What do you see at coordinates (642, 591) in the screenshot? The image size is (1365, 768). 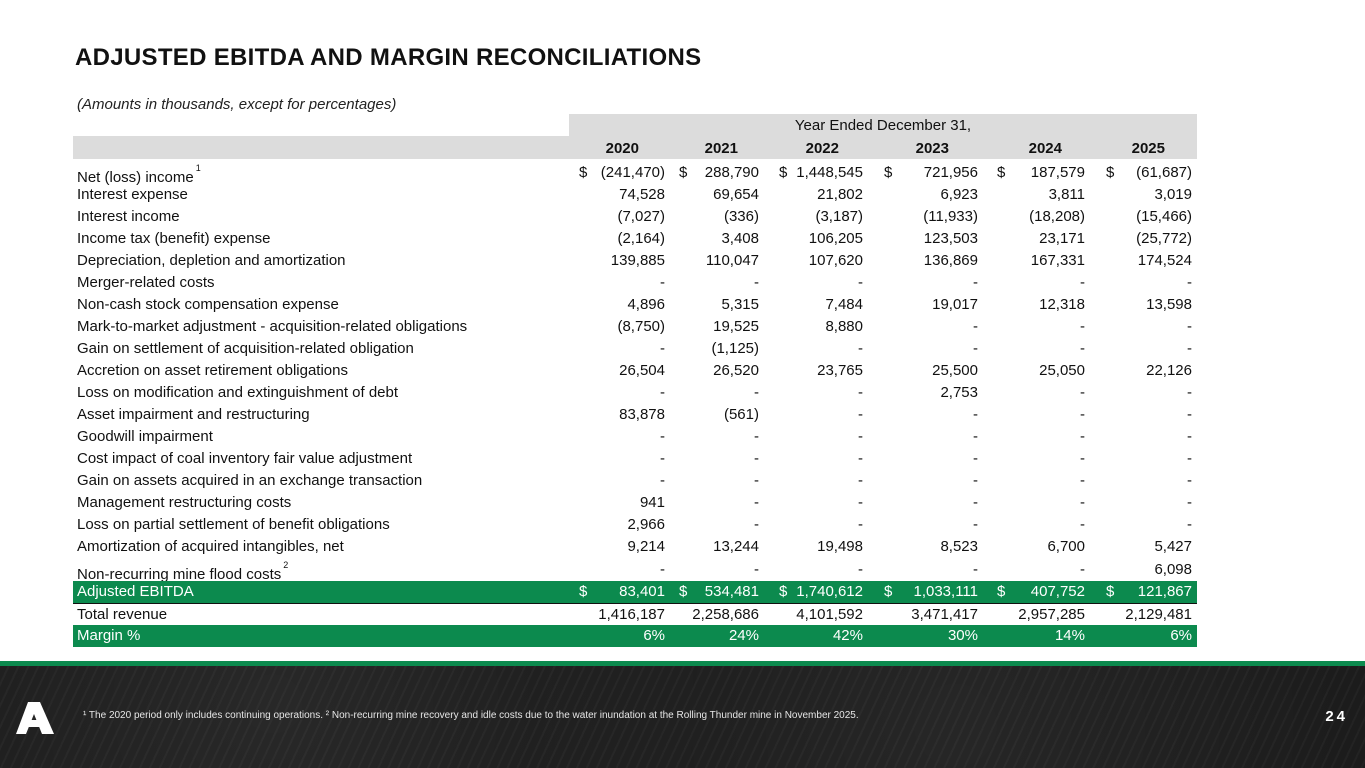 I see `table-cell-2020: 83,401` at bounding box center [642, 591].